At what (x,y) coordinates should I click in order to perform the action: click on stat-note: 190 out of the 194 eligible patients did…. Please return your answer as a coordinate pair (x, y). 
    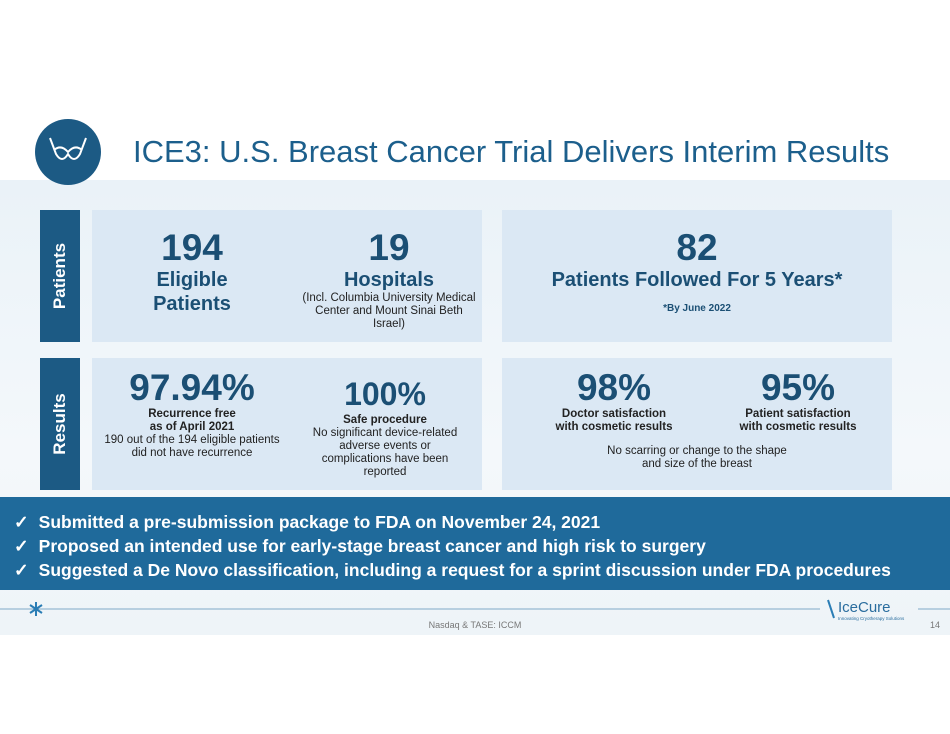
    Looking at the image, I should click on (192, 446).